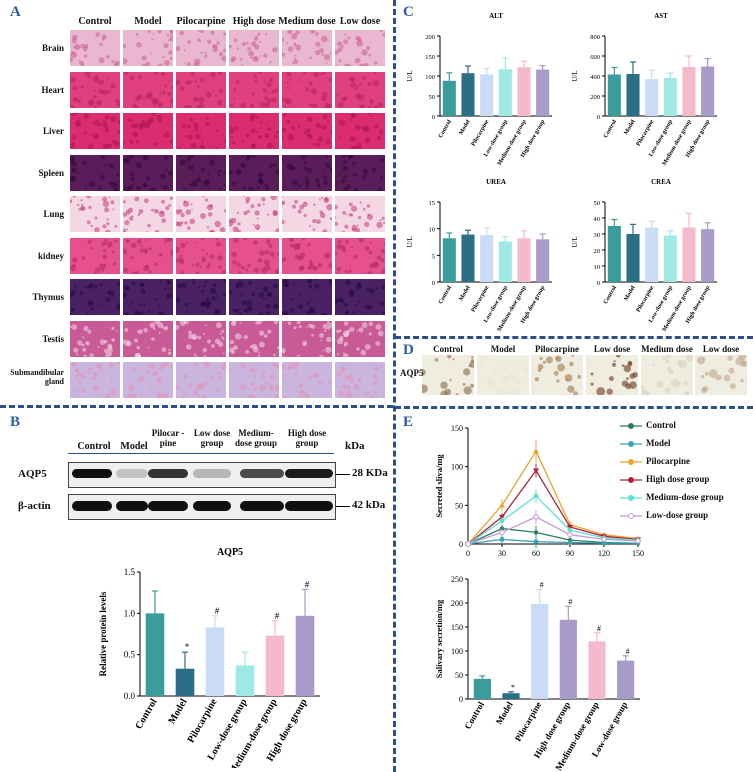  Describe the element at coordinates (185, 682) in the screenshot. I see `bar` at that location.